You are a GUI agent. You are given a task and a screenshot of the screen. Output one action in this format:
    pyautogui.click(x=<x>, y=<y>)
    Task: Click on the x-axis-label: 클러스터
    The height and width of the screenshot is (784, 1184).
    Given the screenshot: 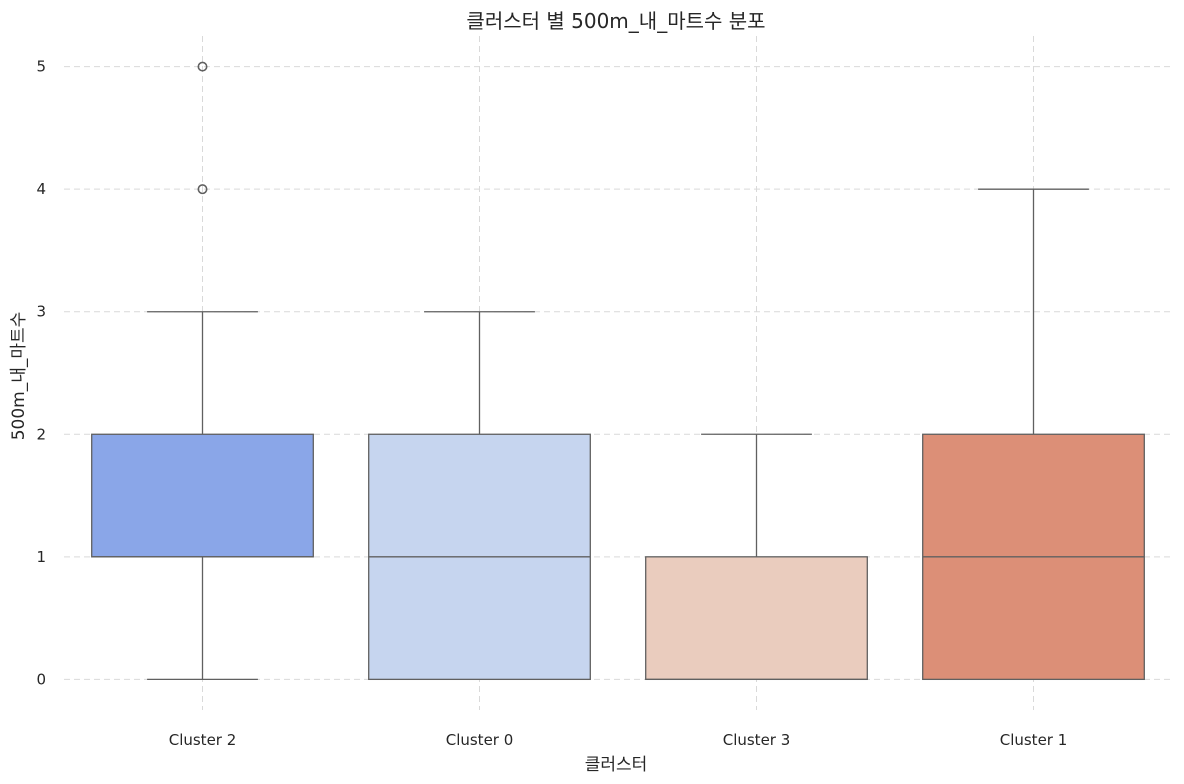 What is the action you would take?
    pyautogui.click(x=616, y=765)
    